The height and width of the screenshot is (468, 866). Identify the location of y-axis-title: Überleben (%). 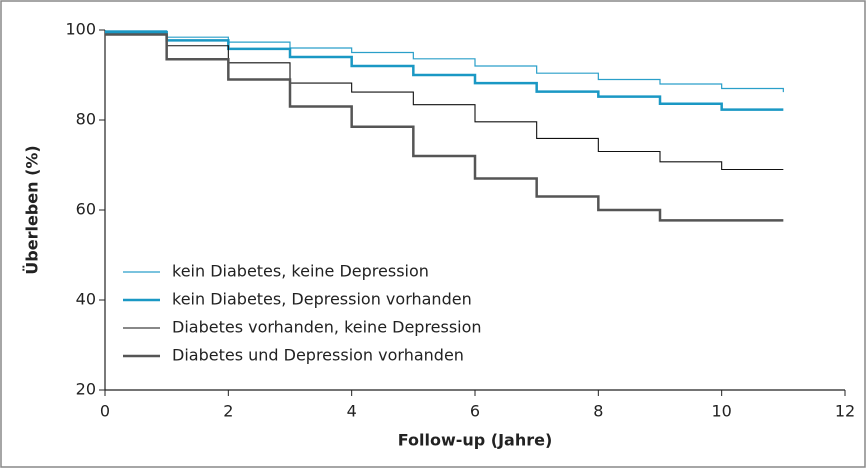
(32, 209).